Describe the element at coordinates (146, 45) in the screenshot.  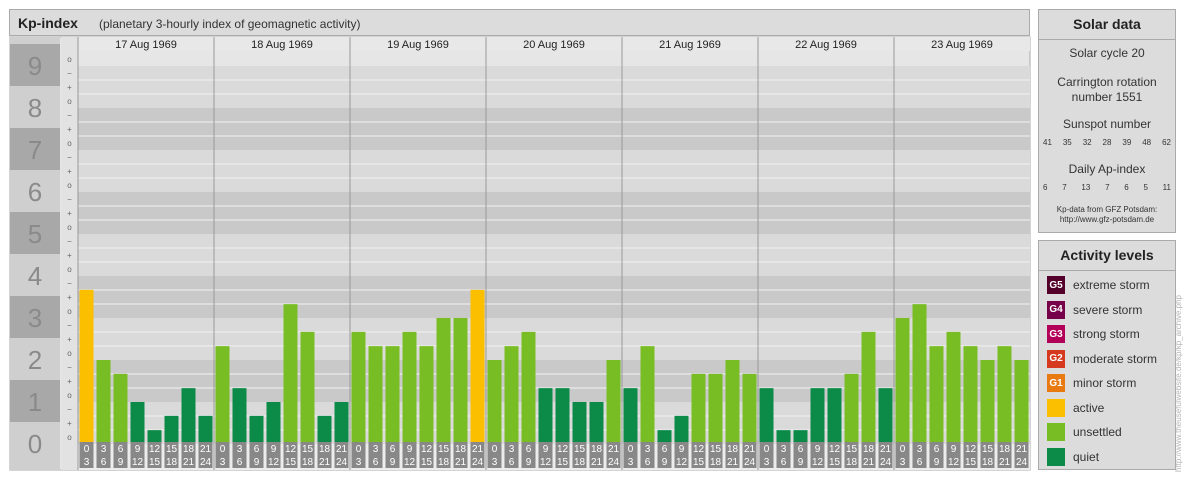
I see `day-label: 17 Aug 1969` at that location.